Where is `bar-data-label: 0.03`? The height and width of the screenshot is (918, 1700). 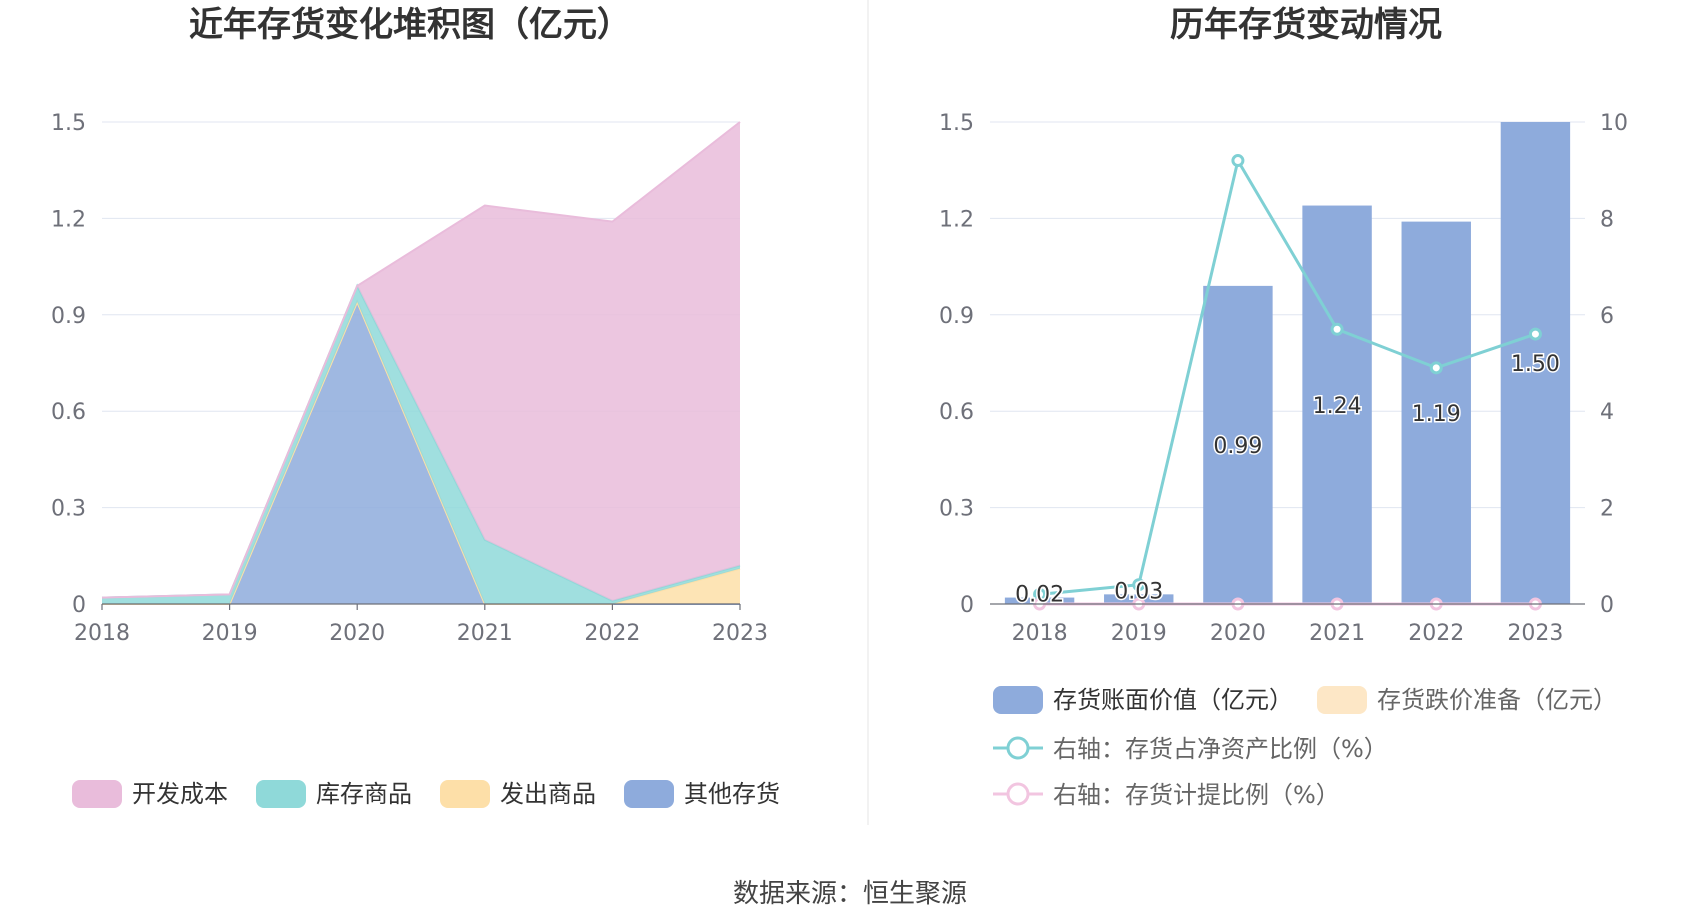
bar-data-label: 0.03 is located at coordinates (1138, 591).